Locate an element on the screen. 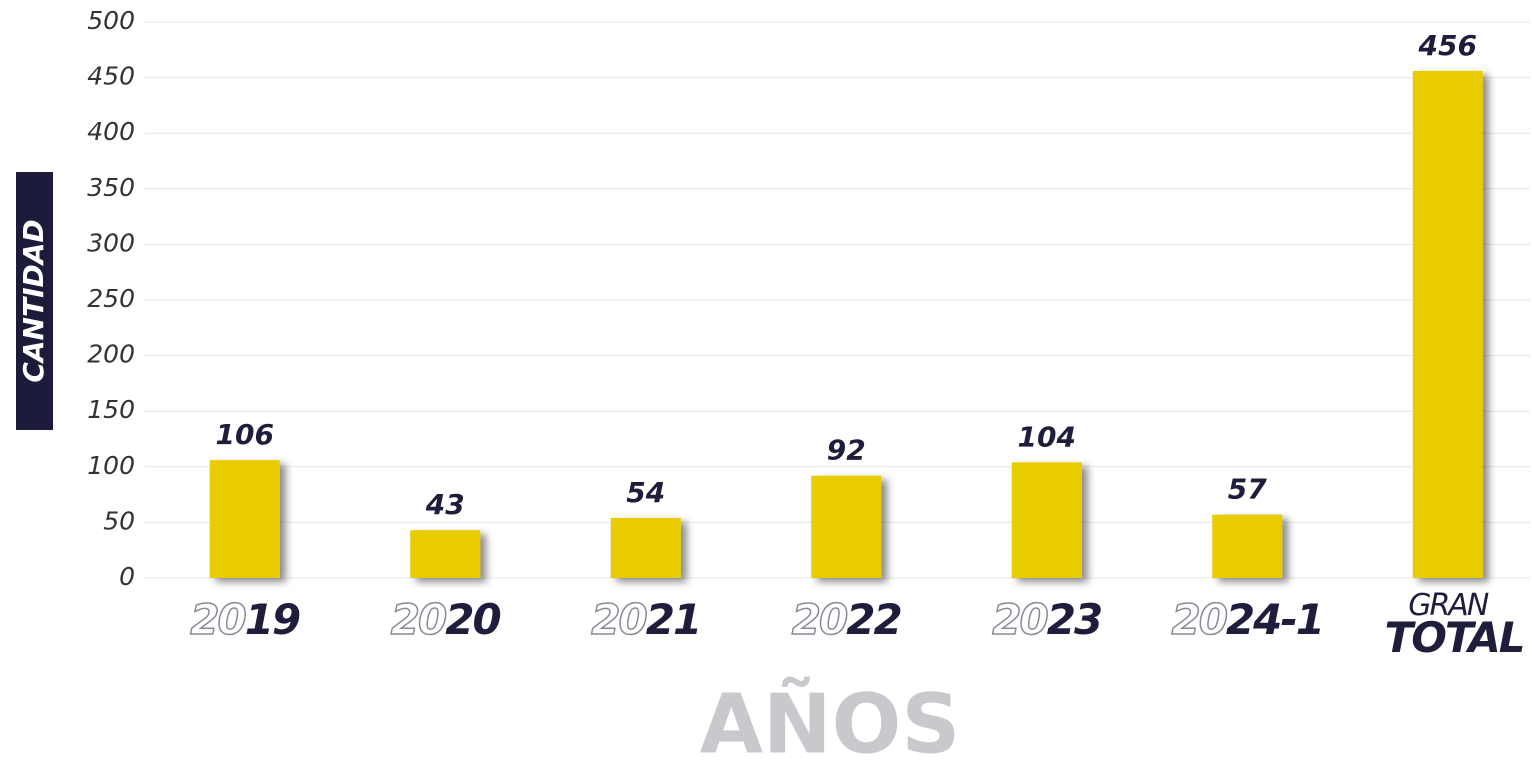  x-axis-label: AÑOS is located at coordinates (830, 720).